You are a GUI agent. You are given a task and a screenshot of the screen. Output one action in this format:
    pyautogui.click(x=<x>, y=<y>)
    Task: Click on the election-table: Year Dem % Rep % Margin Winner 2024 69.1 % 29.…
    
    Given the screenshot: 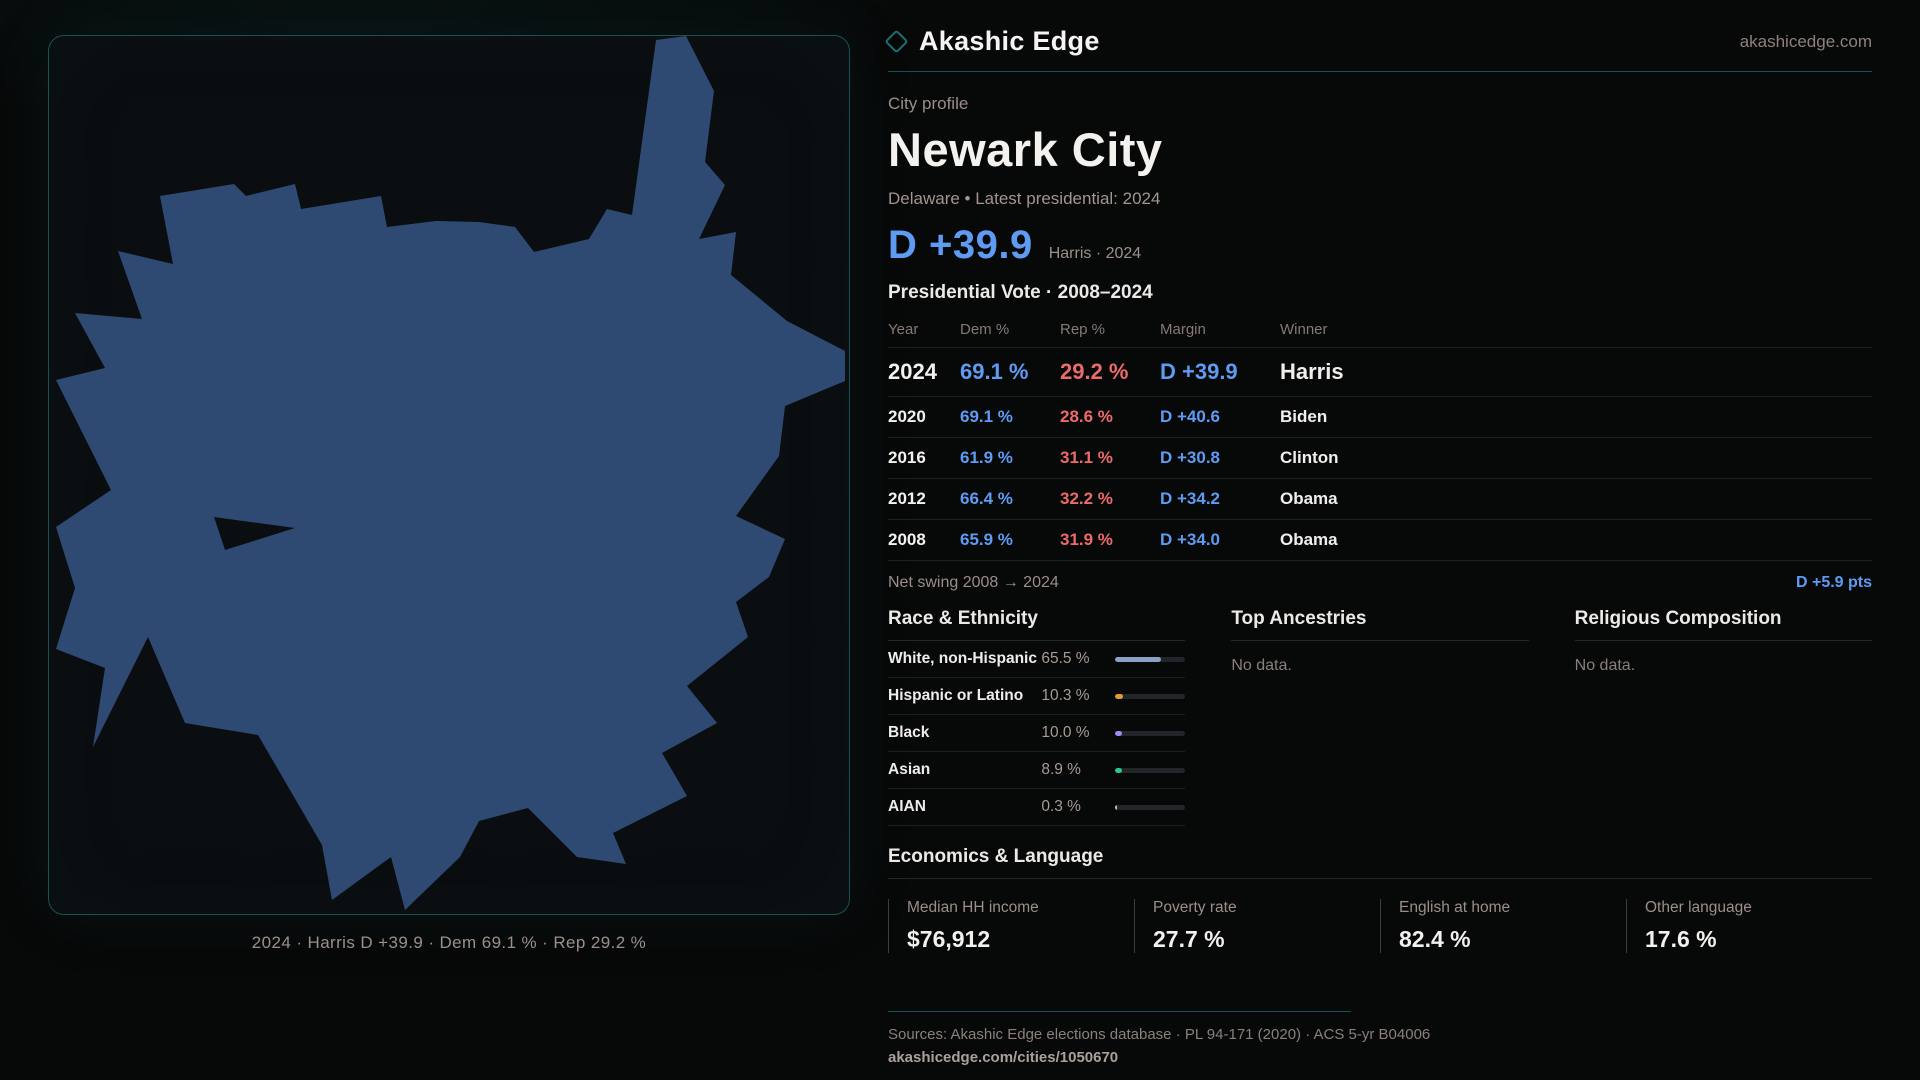 What is the action you would take?
    pyautogui.click(x=1380, y=458)
    